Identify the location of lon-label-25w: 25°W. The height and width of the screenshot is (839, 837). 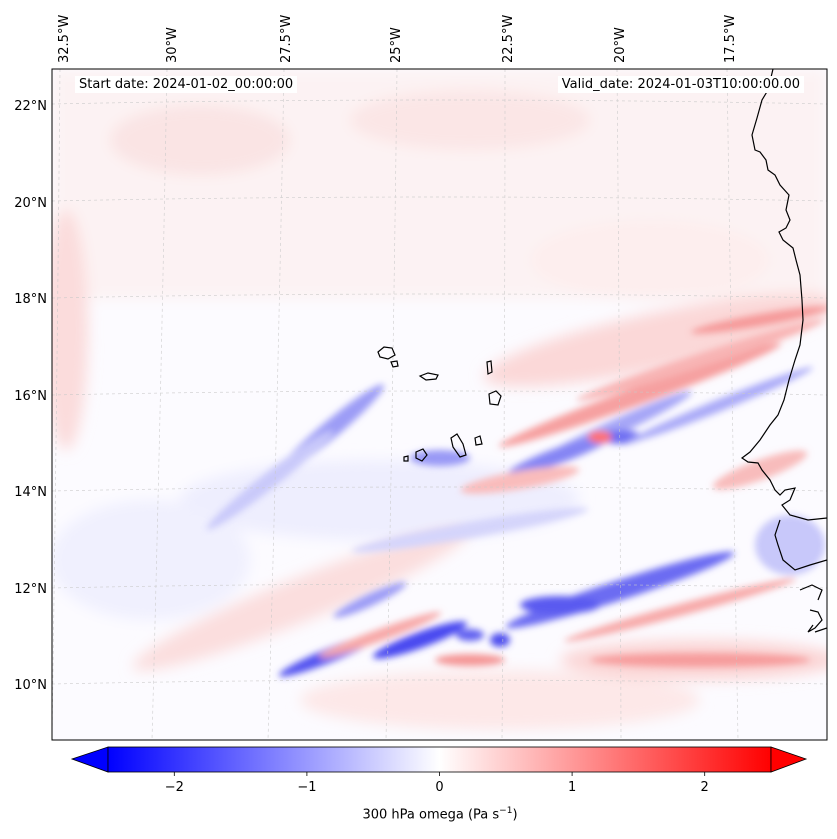
(396, 45).